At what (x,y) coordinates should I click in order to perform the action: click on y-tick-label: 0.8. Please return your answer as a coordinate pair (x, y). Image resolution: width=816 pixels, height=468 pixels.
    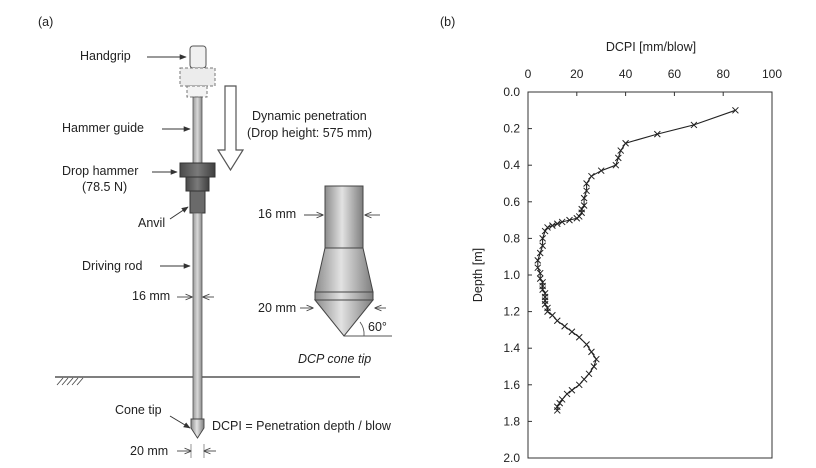
    Looking at the image, I should click on (511, 238).